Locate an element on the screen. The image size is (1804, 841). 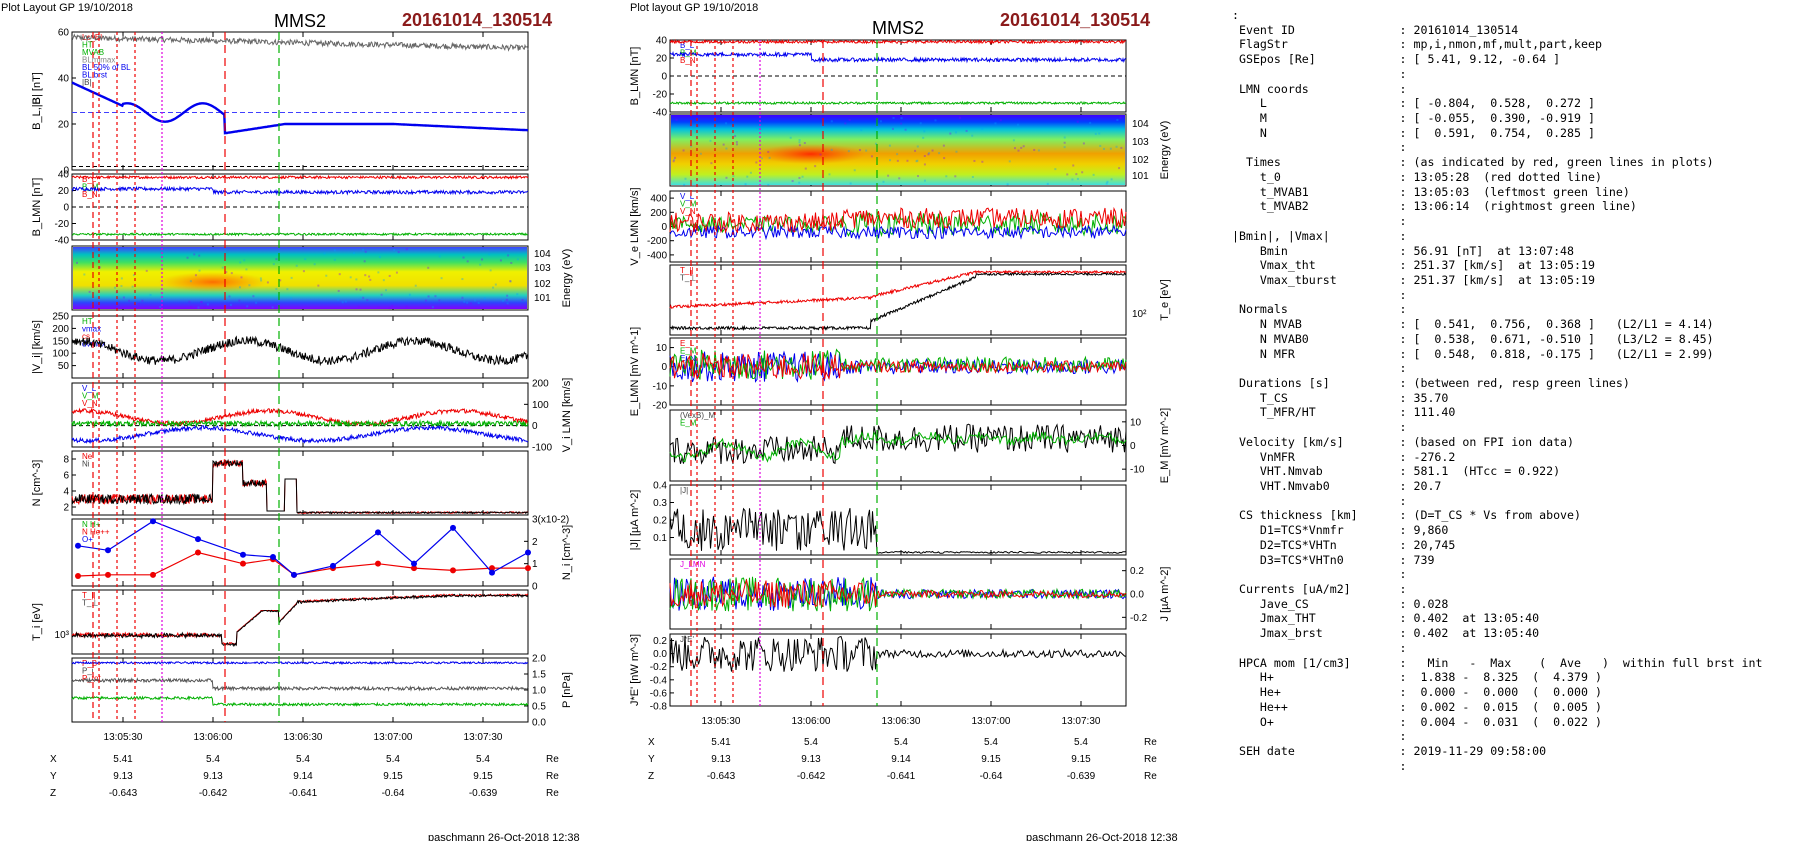
position-value: 9.14 is located at coordinates (303, 776).